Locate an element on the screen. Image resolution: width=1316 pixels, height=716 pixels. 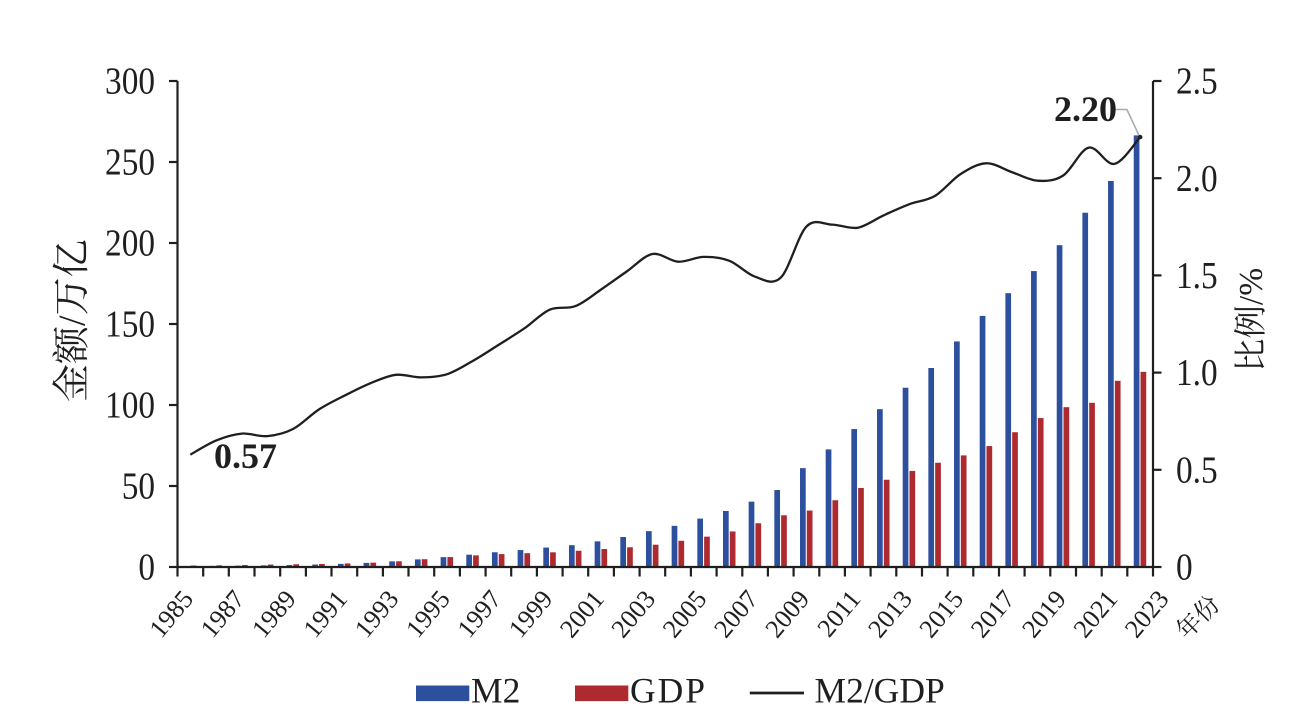
svg-text: 50 is located at coordinates (138, 486).